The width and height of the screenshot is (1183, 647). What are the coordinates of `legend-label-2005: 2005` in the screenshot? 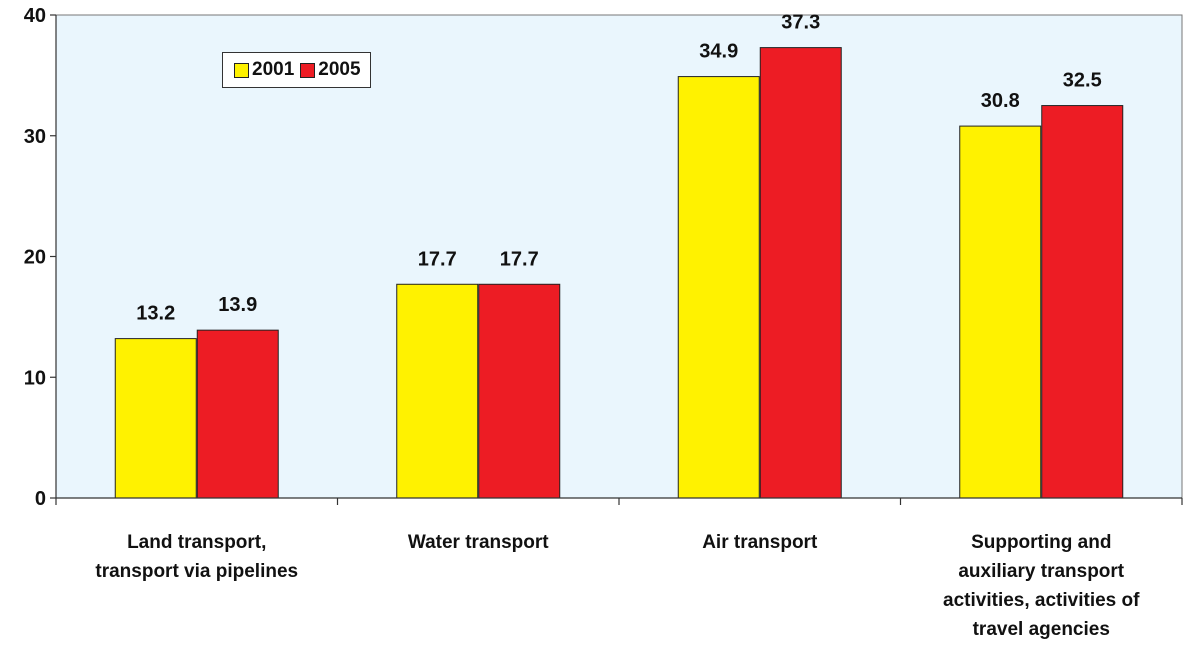 It's located at (339, 69).